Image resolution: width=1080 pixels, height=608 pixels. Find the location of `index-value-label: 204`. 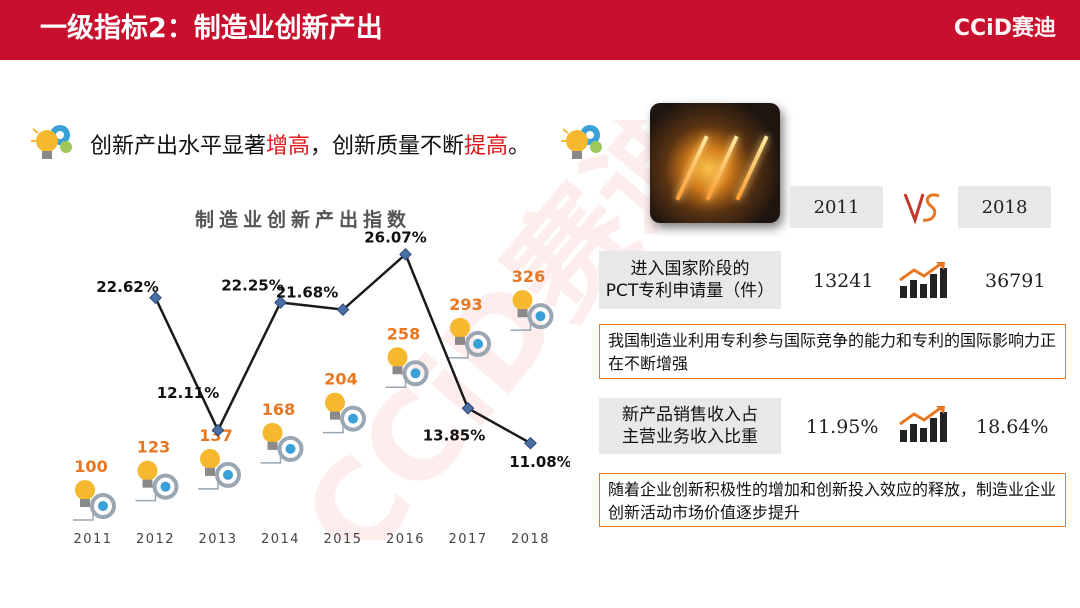

index-value-label: 204 is located at coordinates (340, 379).